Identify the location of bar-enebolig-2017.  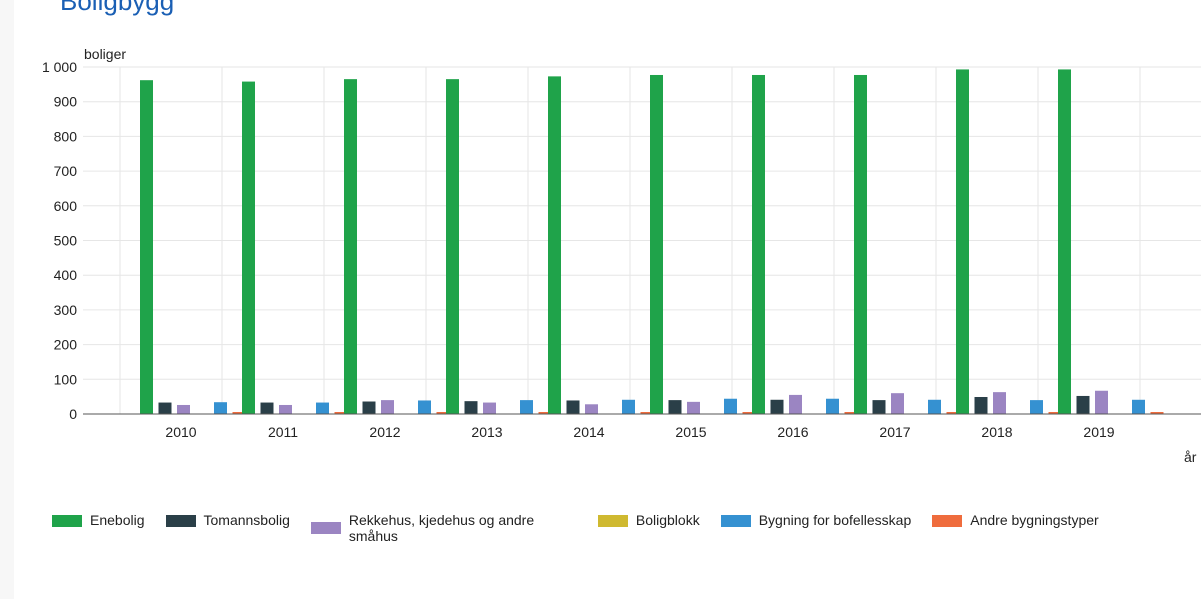
(860, 244).